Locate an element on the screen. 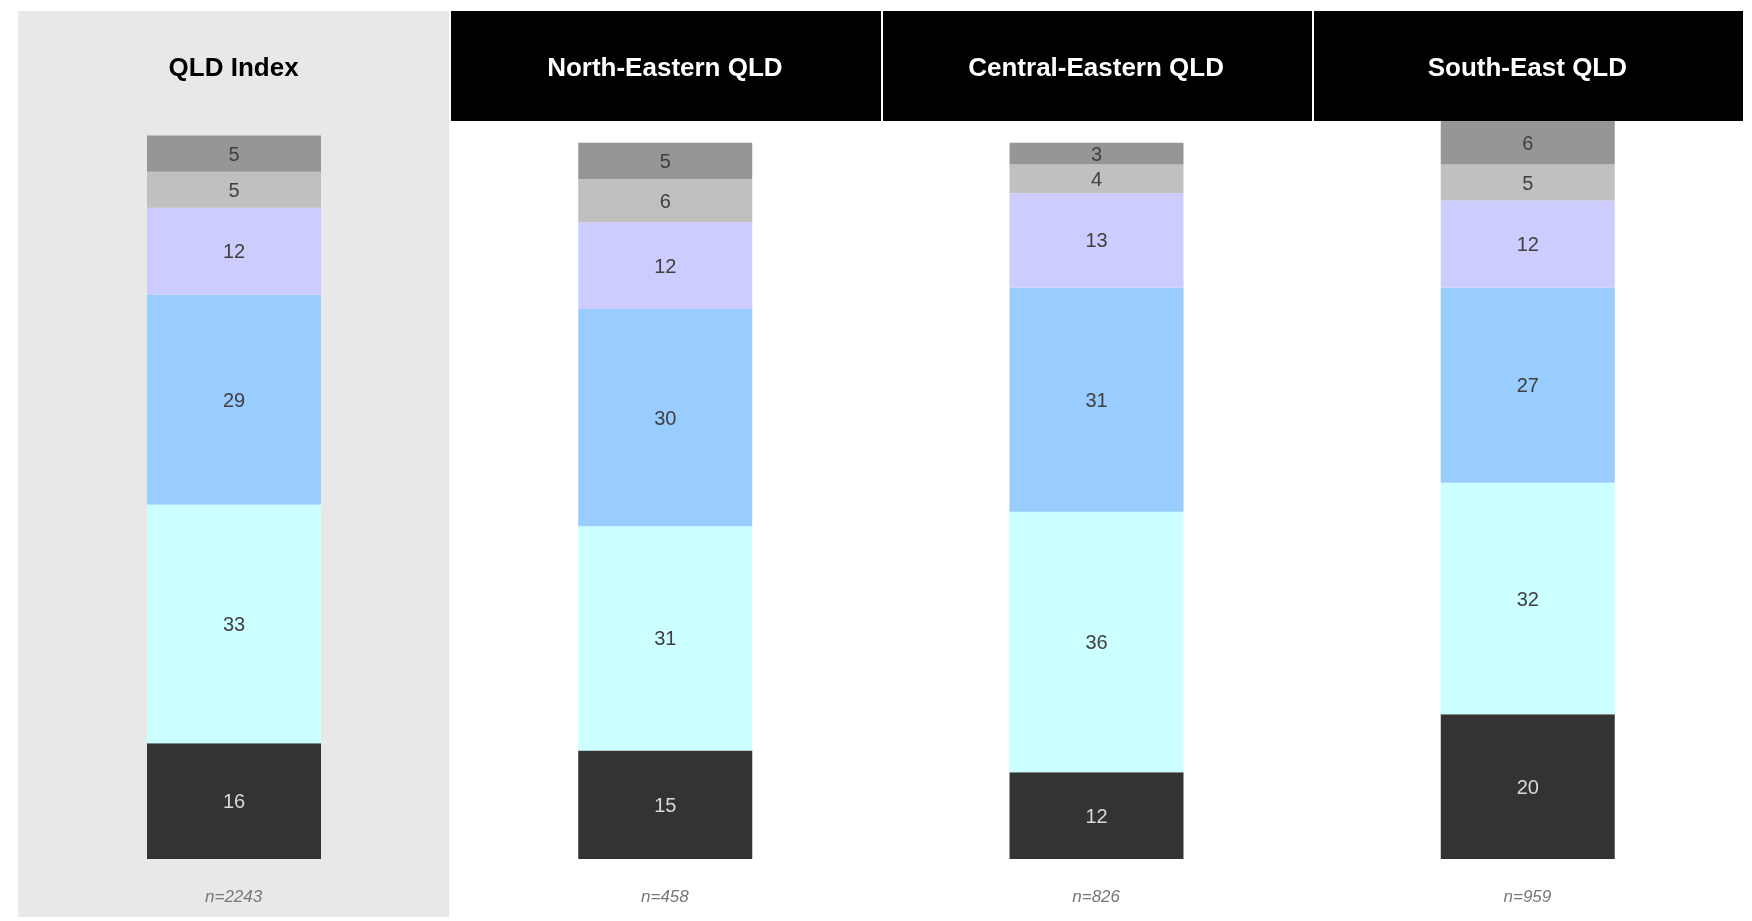 This screenshot has width=1752, height=921. data-label: 4 is located at coordinates (1096, 178).